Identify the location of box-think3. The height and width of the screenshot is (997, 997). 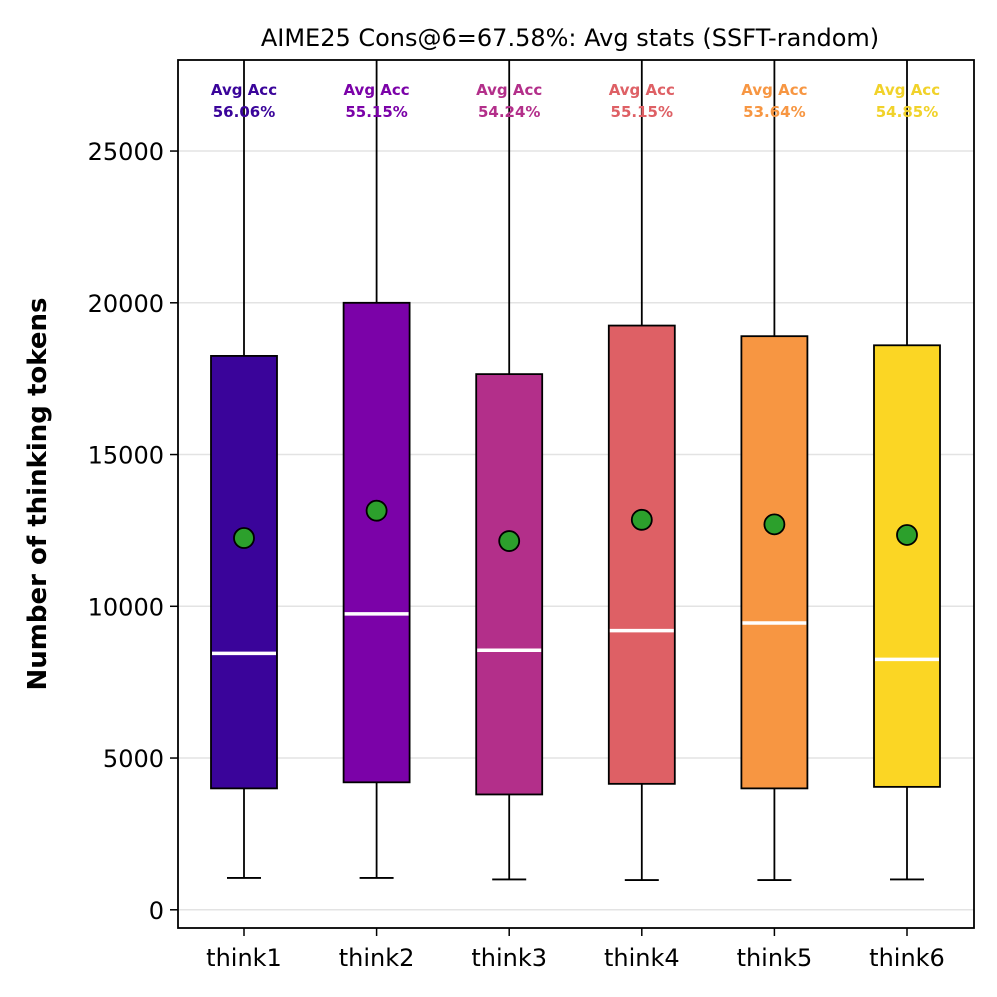
(509, 584).